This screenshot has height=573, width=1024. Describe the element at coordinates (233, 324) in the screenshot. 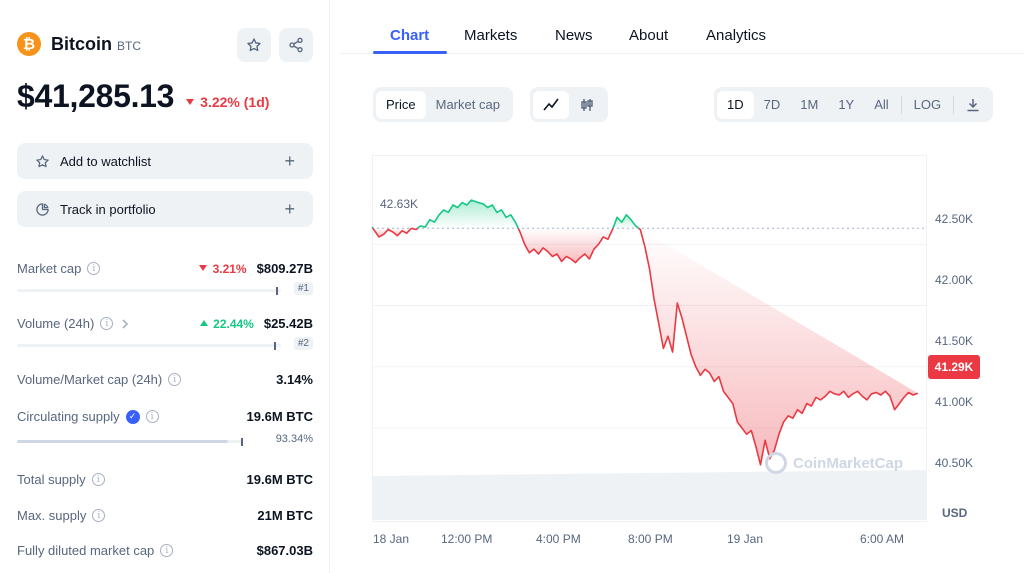

I see `volume-change-value: 22.44%` at that location.